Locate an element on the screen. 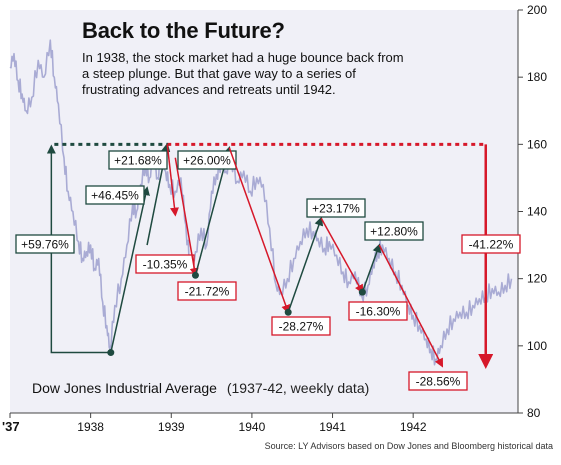 The image size is (561, 465). annotation-label: +21.68% is located at coordinates (138, 161).